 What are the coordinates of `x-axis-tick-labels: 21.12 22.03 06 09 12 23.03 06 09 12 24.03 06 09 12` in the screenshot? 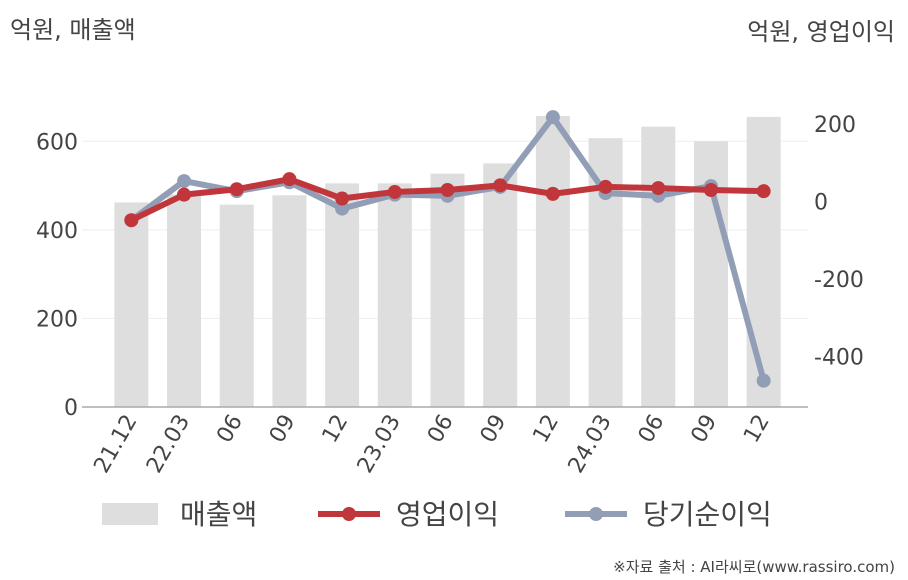 It's located at (431, 444).